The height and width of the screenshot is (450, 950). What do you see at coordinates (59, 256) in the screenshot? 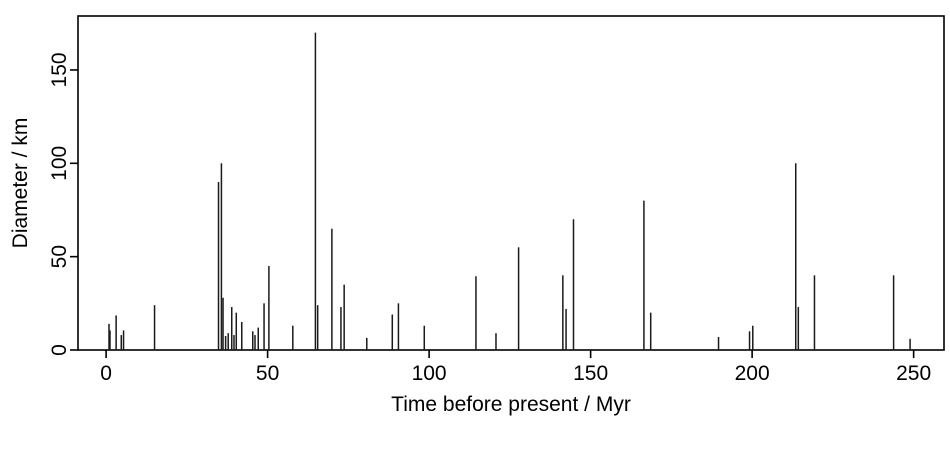
I see `y-tick-label: 50` at bounding box center [59, 256].